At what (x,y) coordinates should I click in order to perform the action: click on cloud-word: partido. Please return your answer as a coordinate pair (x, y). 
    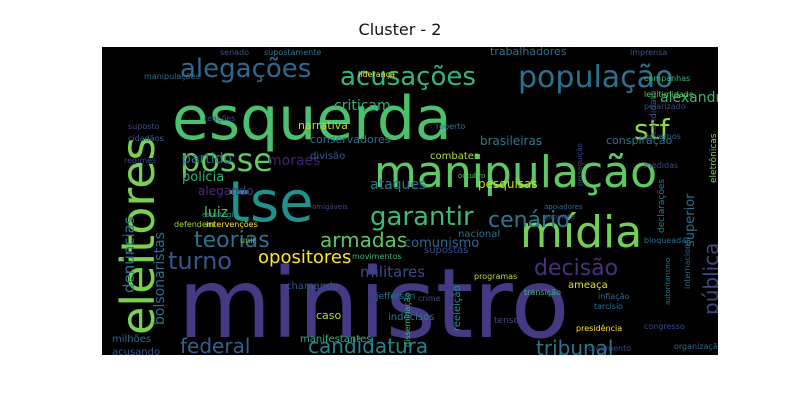
    Looking at the image, I should click on (207, 159).